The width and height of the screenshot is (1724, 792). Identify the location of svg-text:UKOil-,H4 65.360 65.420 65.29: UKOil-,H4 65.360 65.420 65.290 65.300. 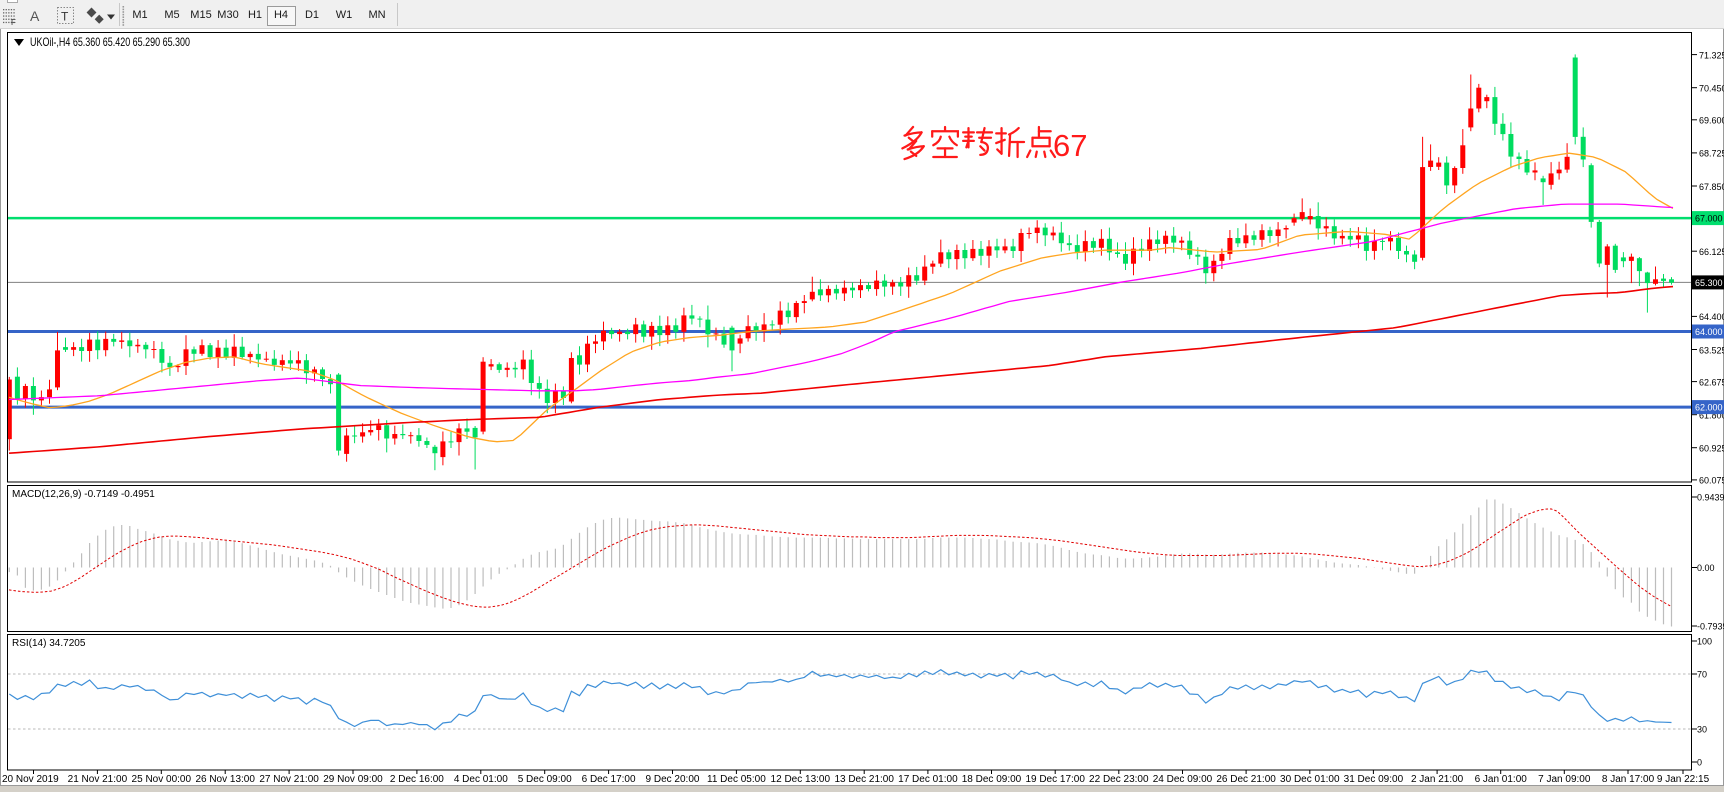
(110, 42).